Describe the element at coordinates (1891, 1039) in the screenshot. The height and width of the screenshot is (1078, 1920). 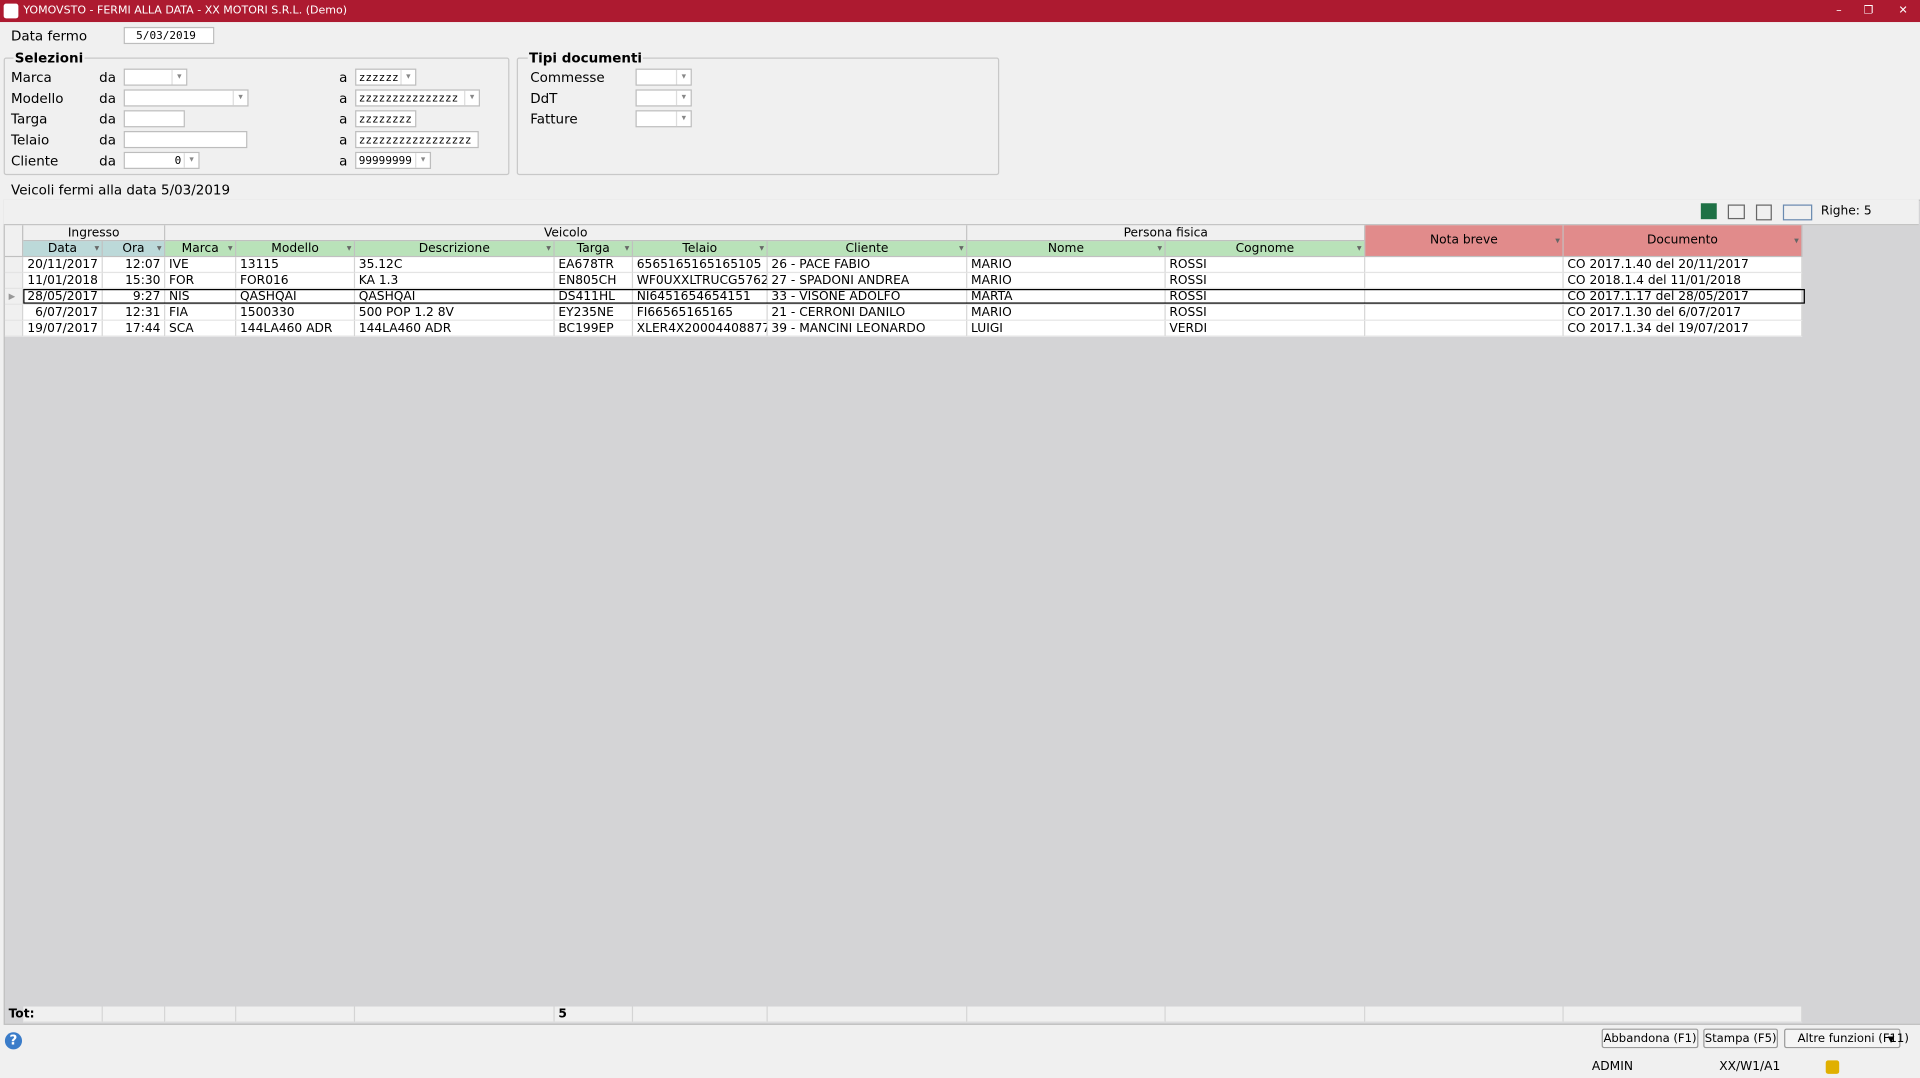
I see `menu-arrow: ▼` at that location.